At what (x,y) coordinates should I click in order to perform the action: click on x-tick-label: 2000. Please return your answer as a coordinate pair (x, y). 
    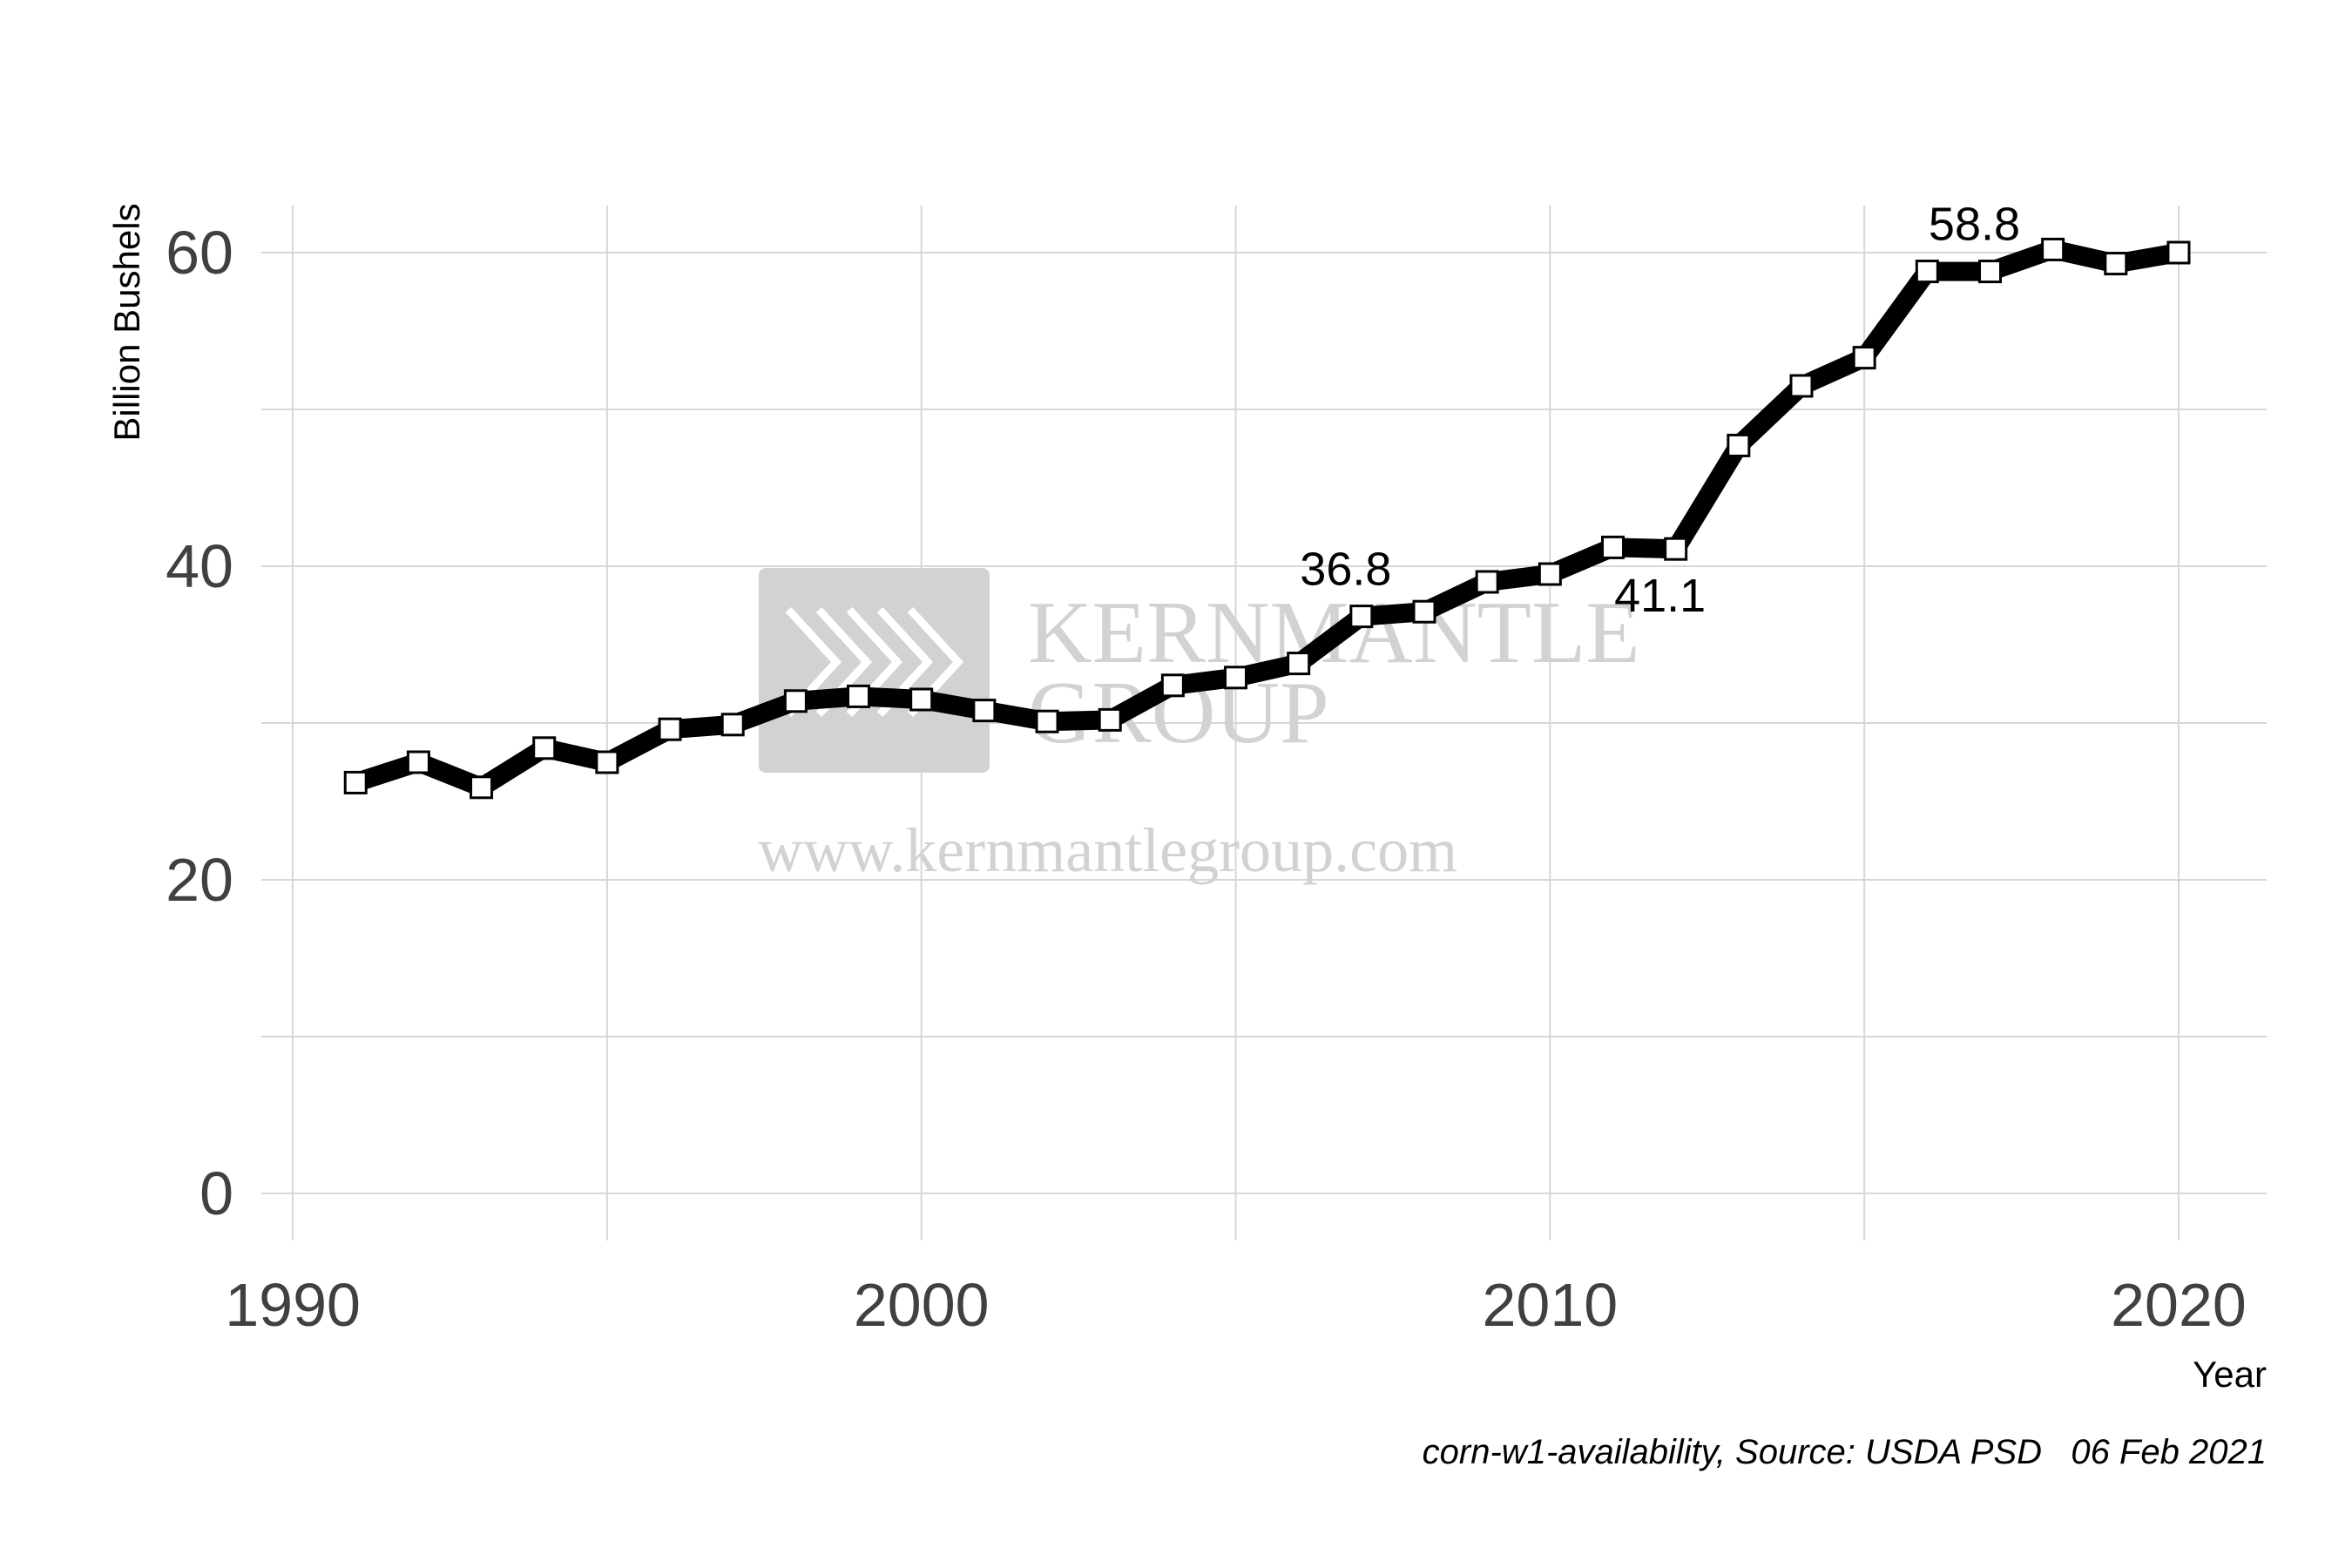
    Looking at the image, I should click on (922, 1305).